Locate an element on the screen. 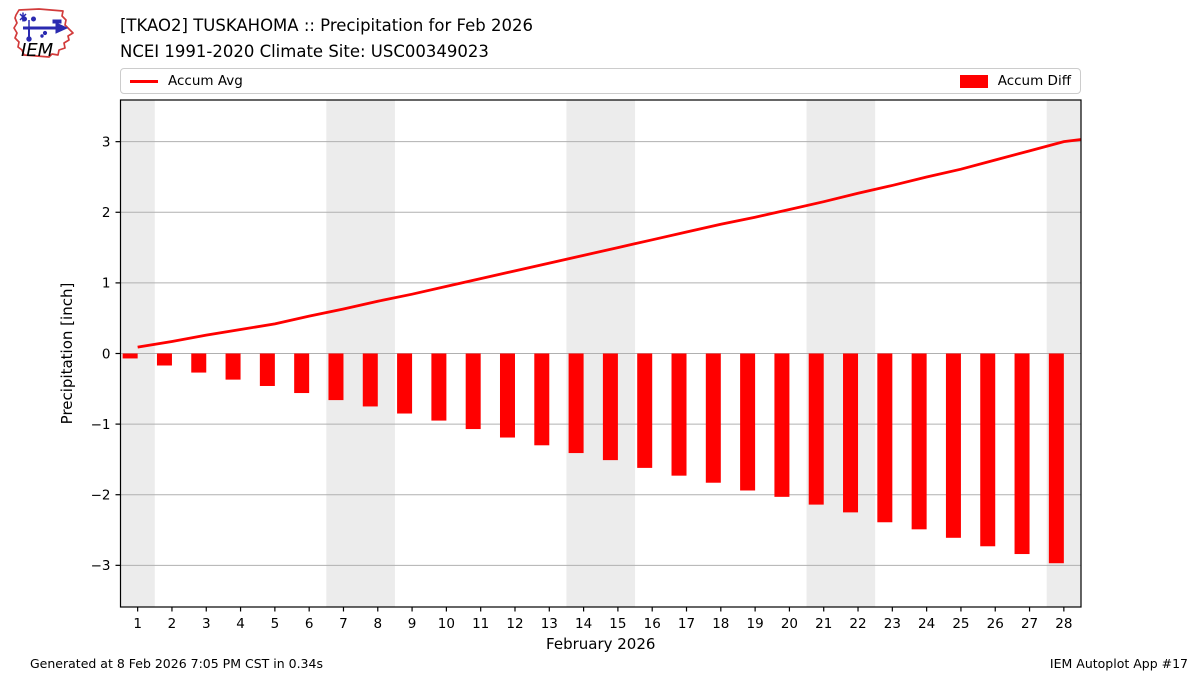 Image resolution: width=1200 pixels, height=675 pixels. legend-label-accum-diff: Accum Diff is located at coordinates (1034, 81).